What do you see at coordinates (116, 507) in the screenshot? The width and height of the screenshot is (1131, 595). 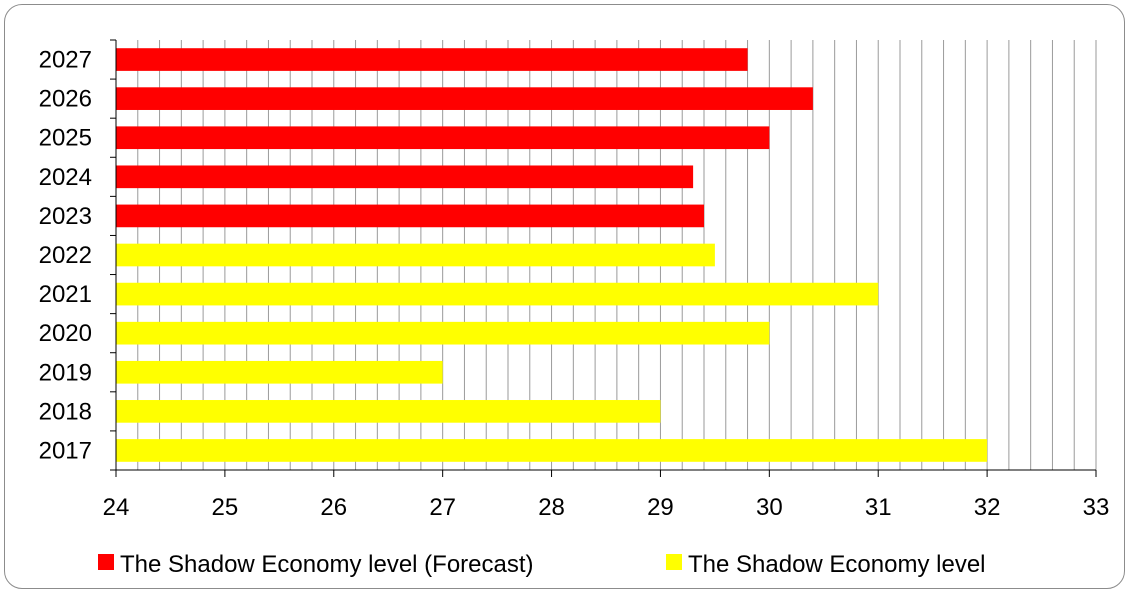 I see `x-tick-label: 24` at bounding box center [116, 507].